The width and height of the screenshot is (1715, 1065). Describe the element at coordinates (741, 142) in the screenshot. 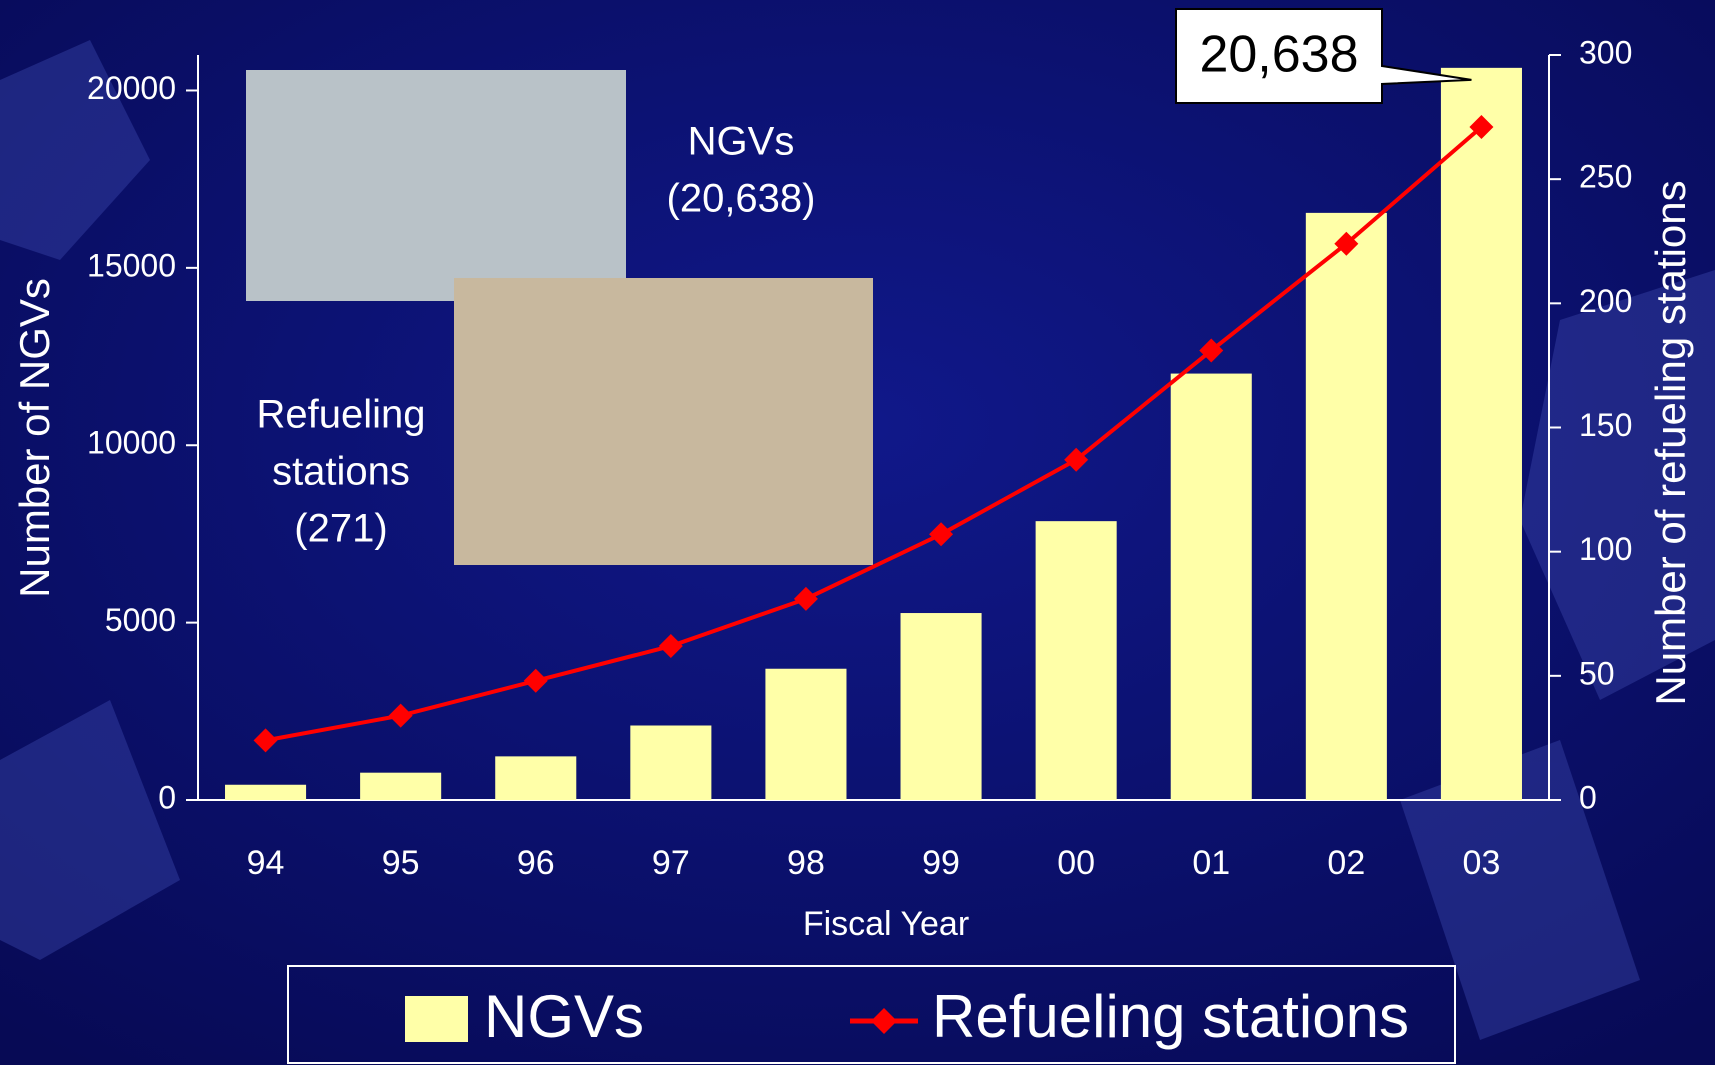

I see `annotation: NGVs` at that location.